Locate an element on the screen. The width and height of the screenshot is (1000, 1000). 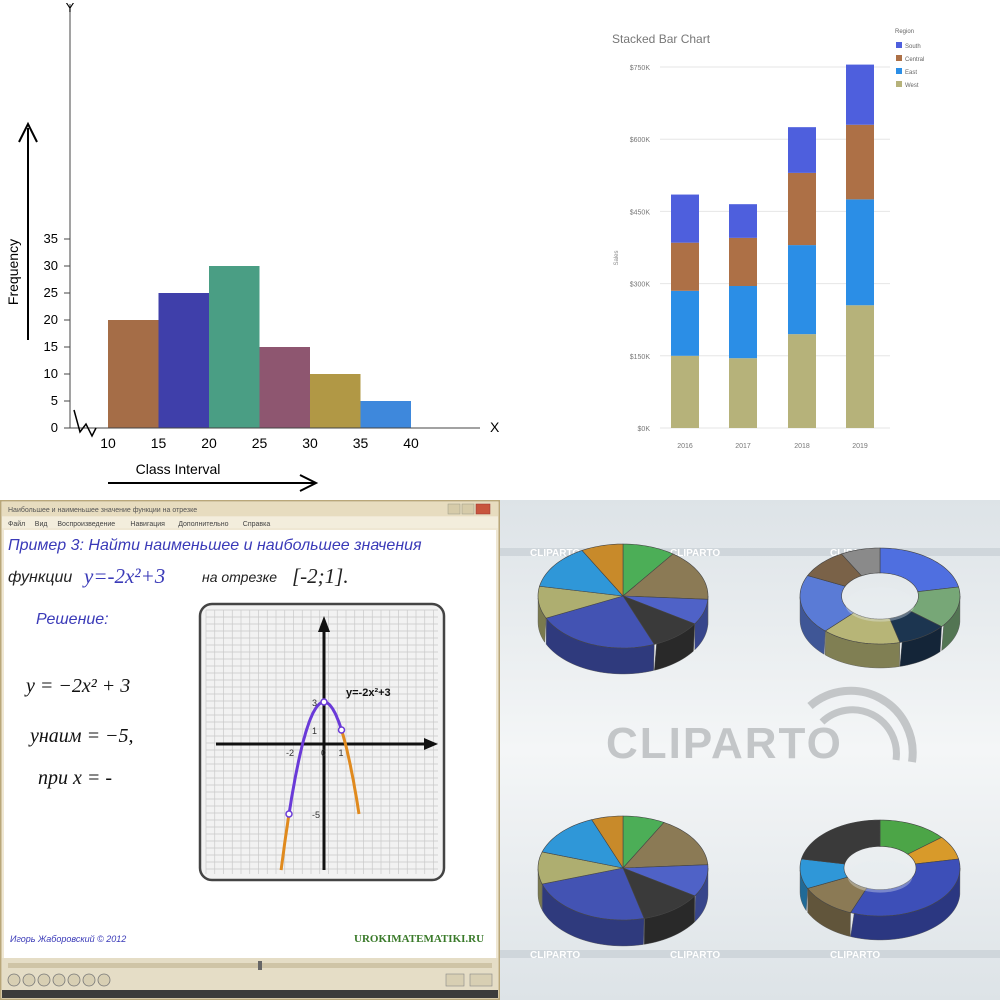
graph-x-tick-label: 1 is located at coordinates (341, 753).